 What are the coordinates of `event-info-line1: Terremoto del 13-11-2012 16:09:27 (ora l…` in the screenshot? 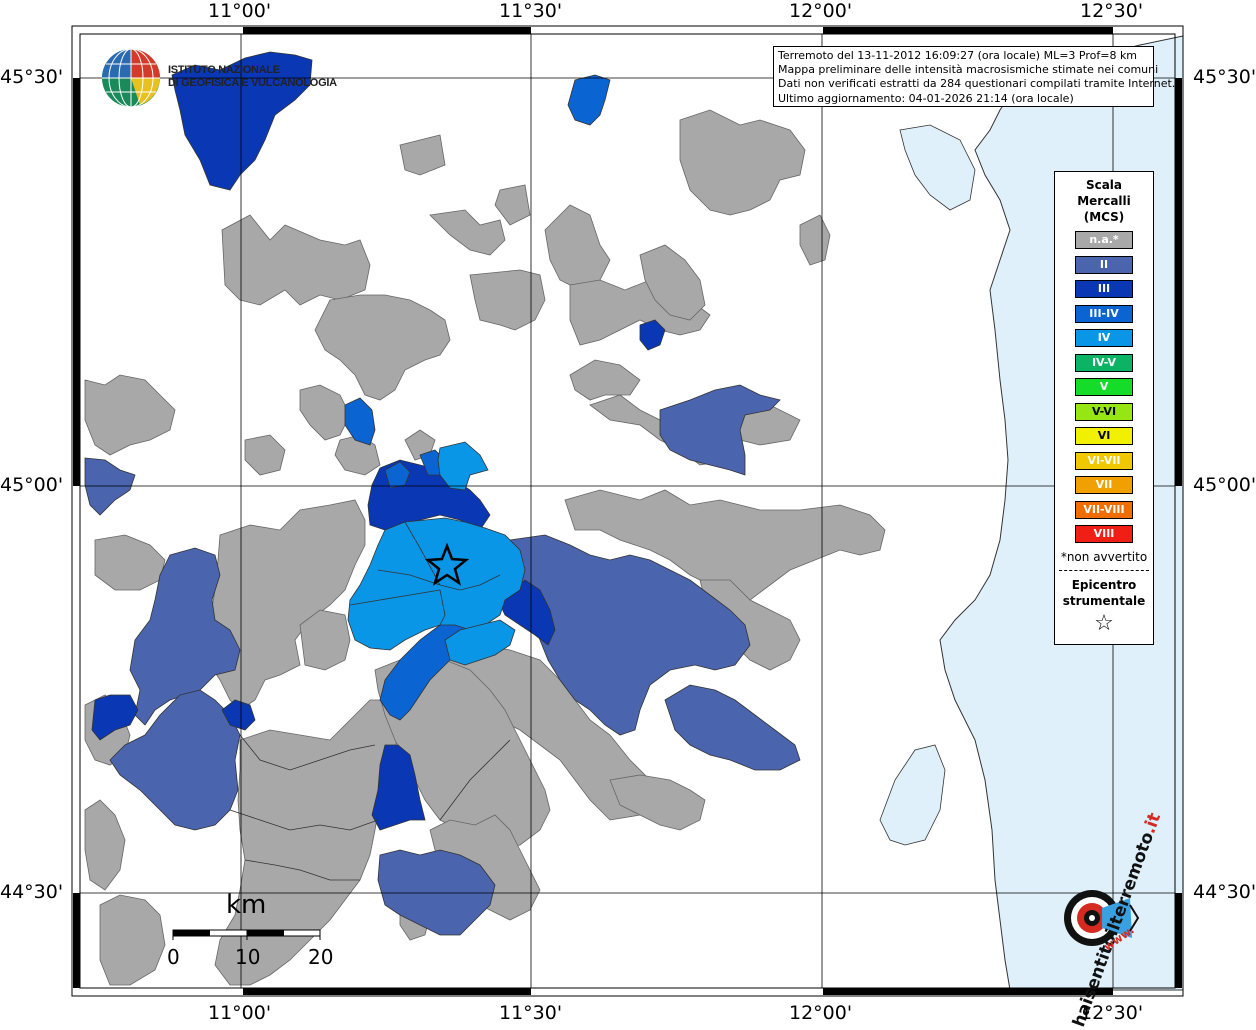 It's located at (958, 55).